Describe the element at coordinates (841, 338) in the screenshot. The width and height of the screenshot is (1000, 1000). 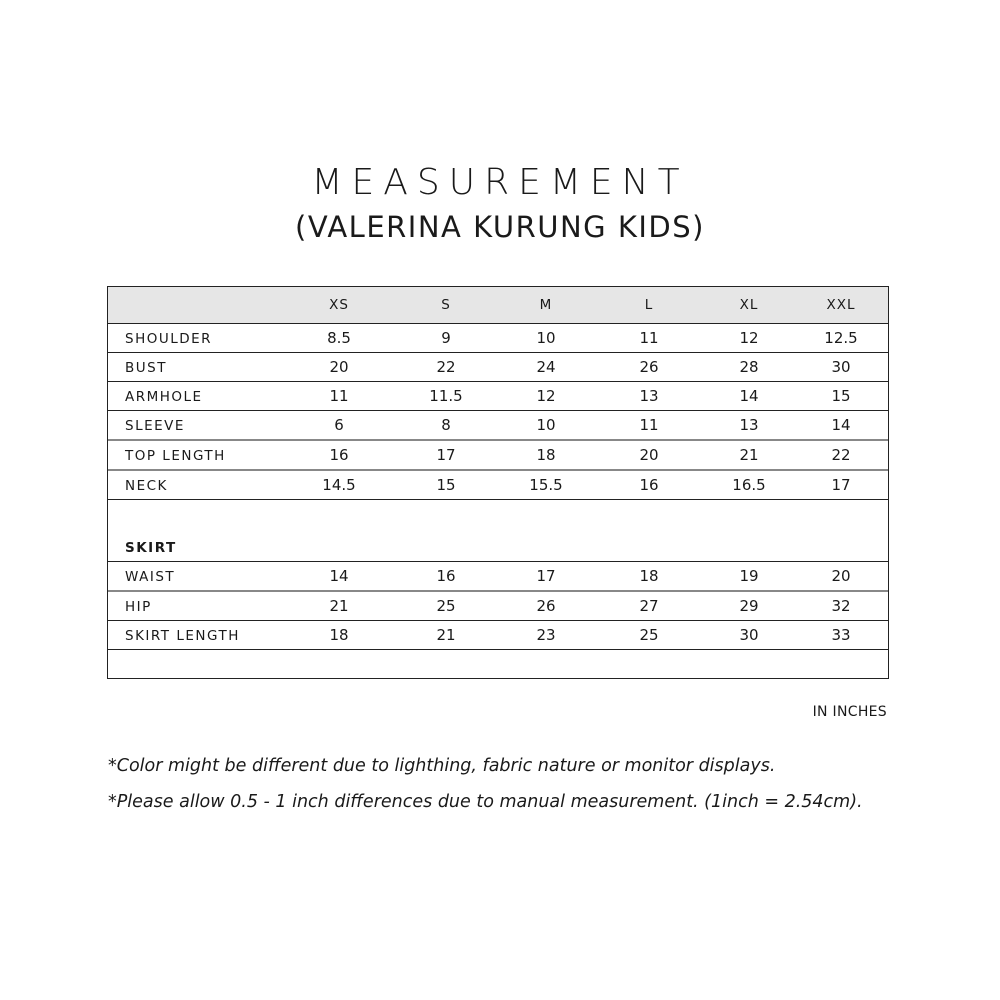
I see `measurement-cell: 12.5` at that location.